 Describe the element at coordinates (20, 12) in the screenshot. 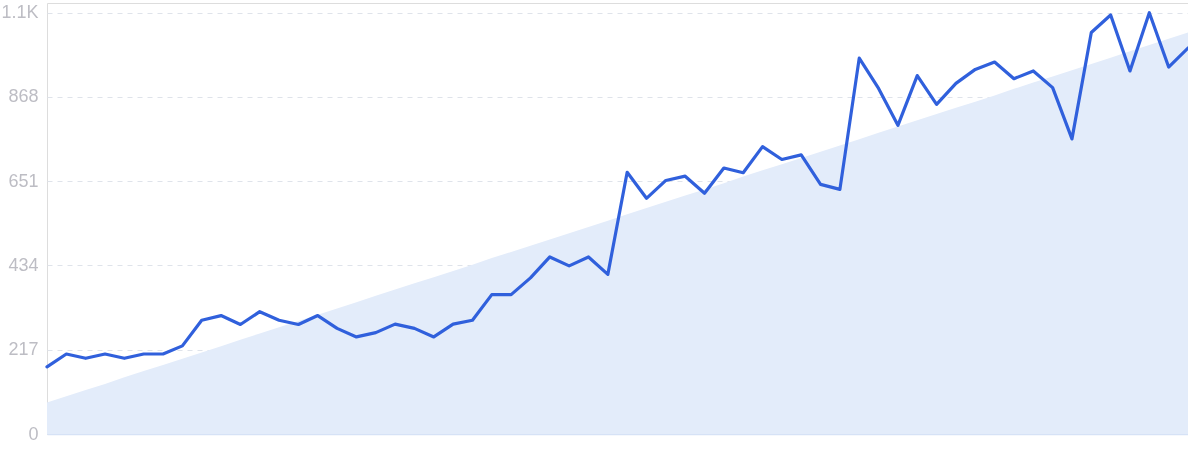

I see `y-tick-label: 1.1K` at that location.